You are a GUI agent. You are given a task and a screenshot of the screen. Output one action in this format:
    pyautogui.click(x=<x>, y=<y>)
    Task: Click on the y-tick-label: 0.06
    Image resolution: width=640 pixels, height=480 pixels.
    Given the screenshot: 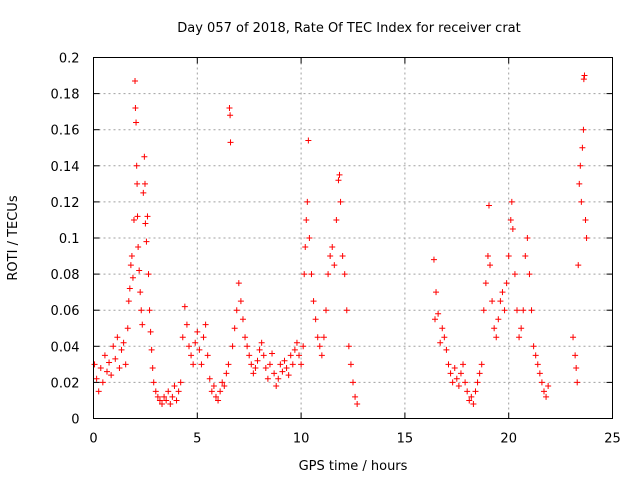 What is the action you would take?
    pyautogui.click(x=65, y=311)
    